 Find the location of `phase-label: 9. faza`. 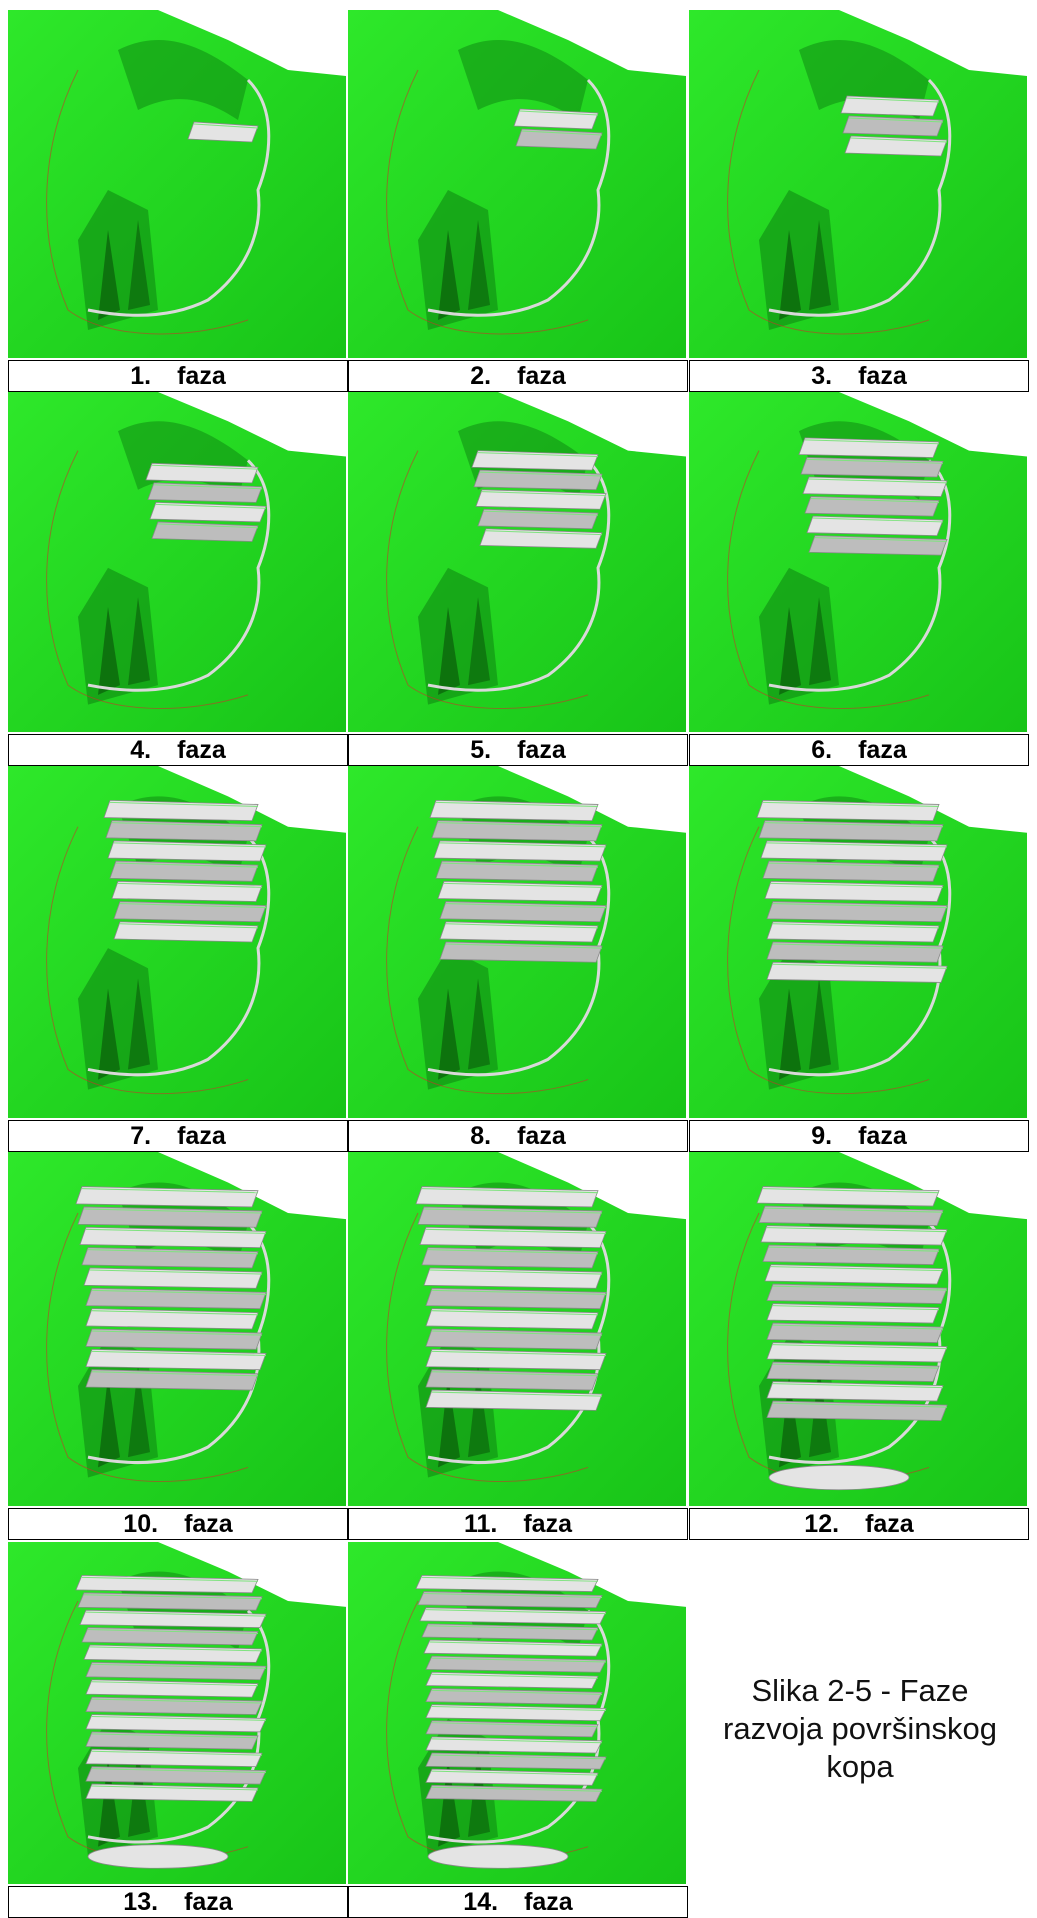

phase-label: 9. faza is located at coordinates (859, 1136).